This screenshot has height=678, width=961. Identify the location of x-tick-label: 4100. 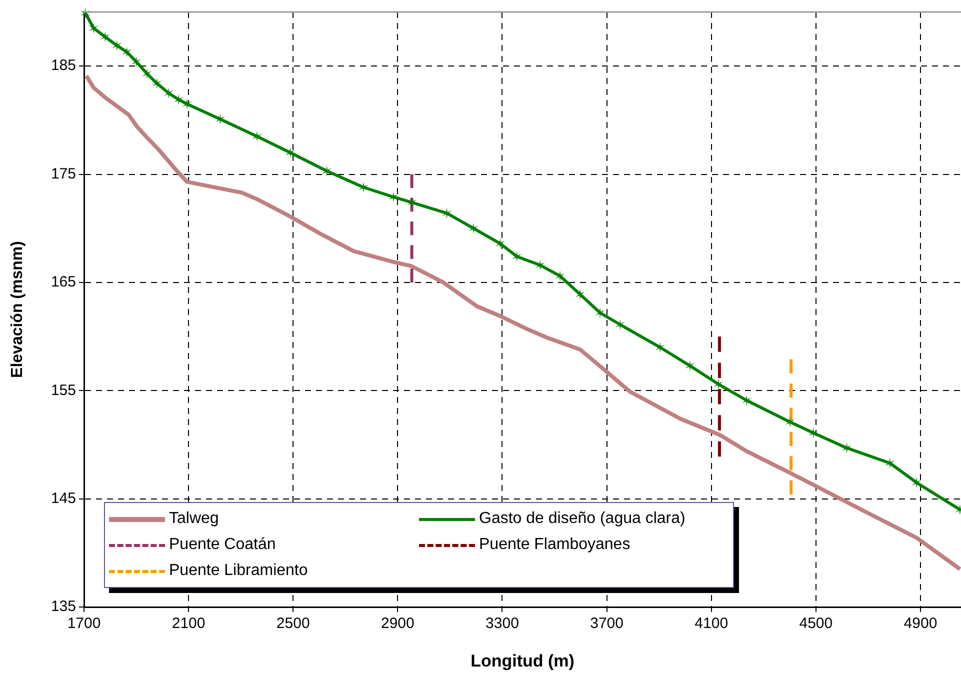
(711, 623).